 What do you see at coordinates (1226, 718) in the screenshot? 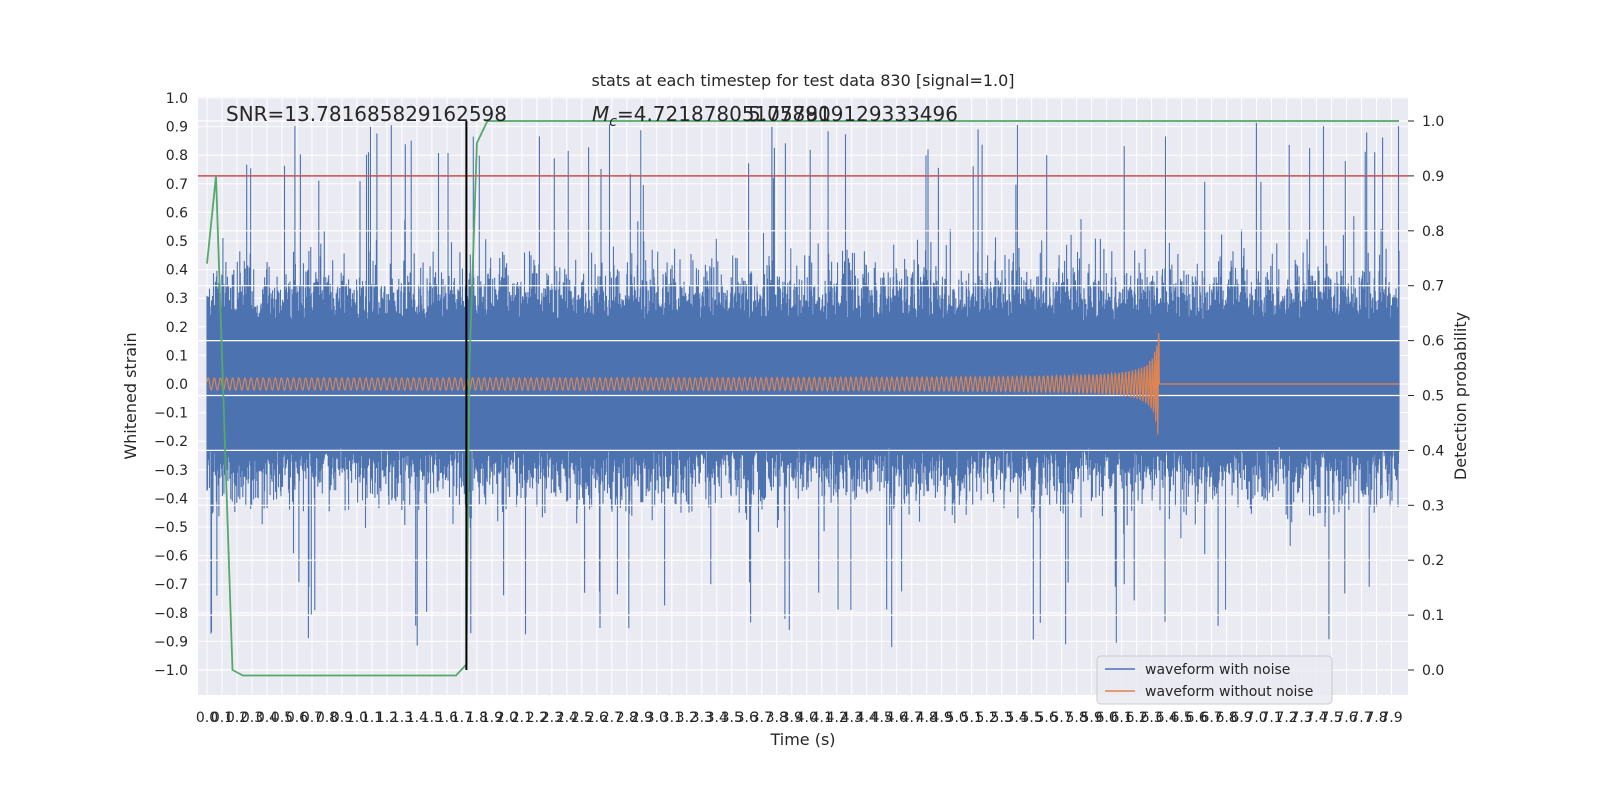
I see `x-tick-label: 6.8` at bounding box center [1226, 718].